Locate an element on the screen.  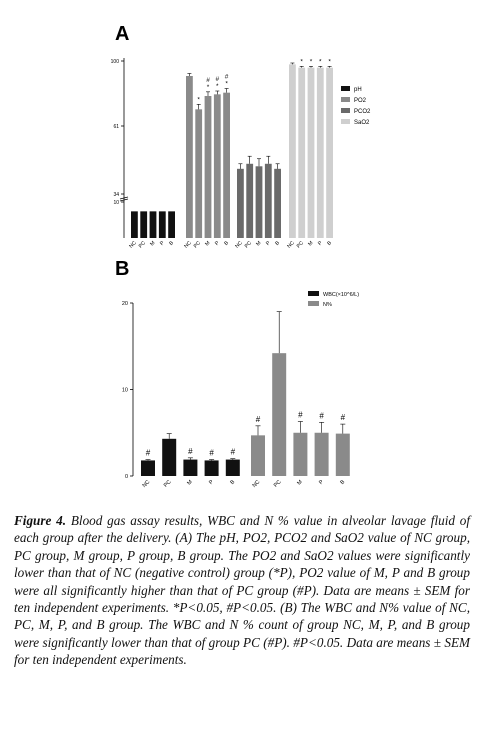
panel-a-legend-label: PO2 is located at coordinates (360, 101).